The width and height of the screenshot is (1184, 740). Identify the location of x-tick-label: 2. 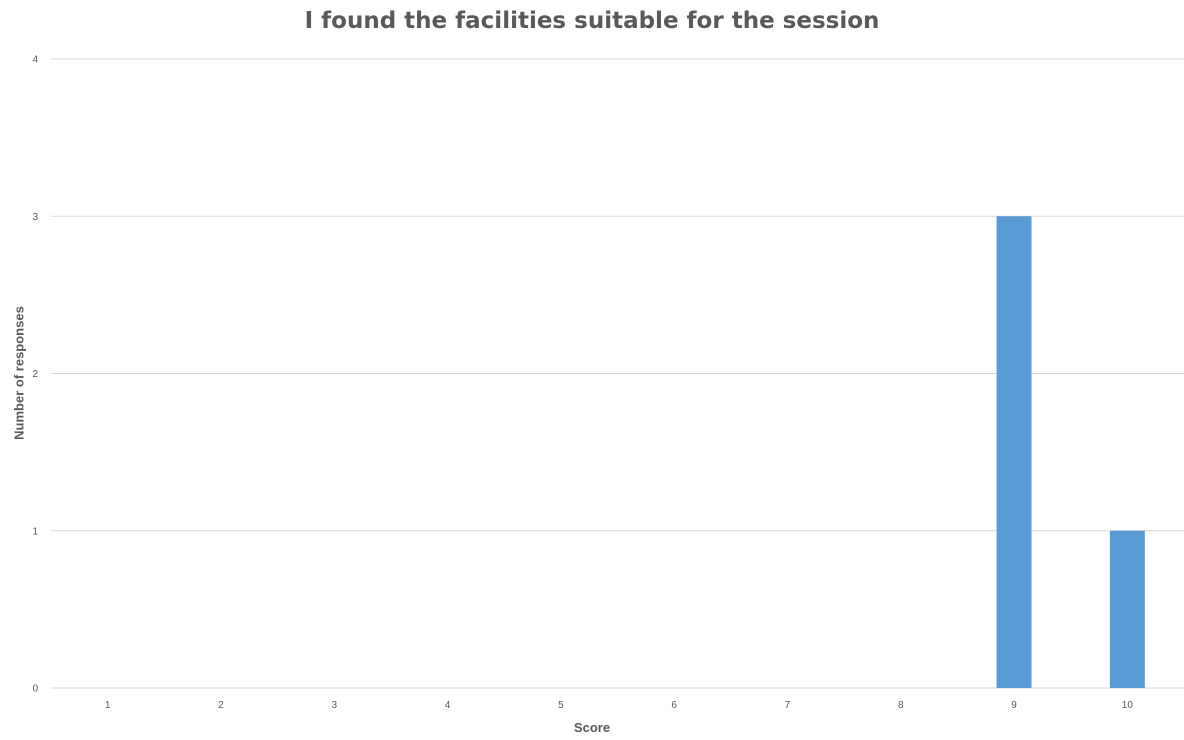
(221, 705).